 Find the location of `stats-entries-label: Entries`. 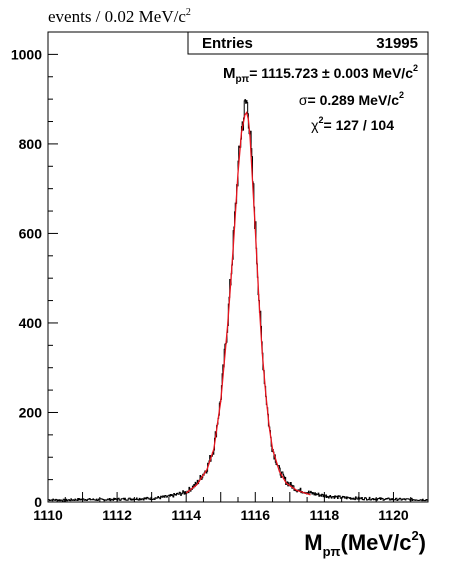

stats-entries-label: Entries is located at coordinates (227, 43).